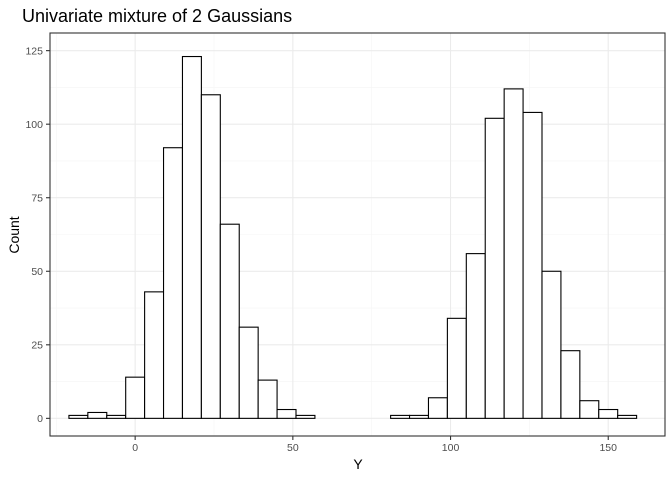 This screenshot has width=672, height=480. I want to click on x-tick-label: 50, so click(293, 448).